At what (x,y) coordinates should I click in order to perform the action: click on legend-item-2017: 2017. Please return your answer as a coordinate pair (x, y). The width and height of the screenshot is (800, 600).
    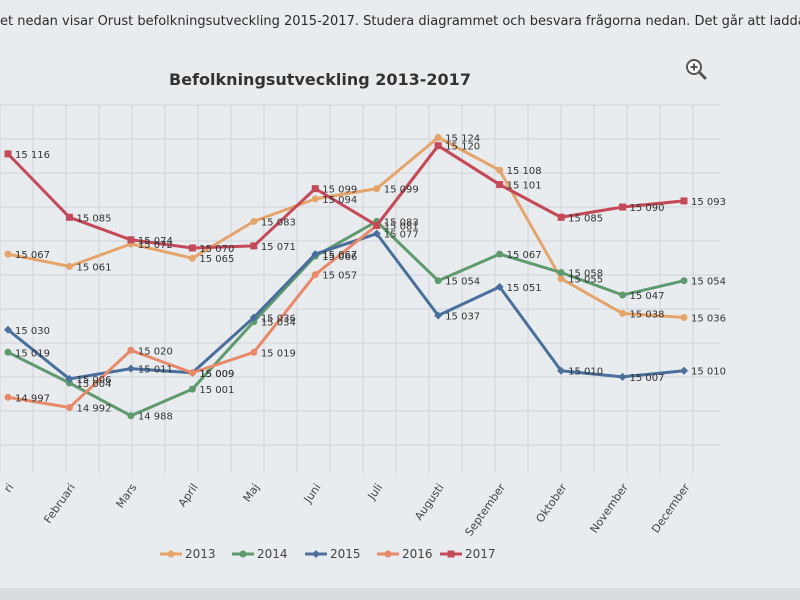
    Looking at the image, I should click on (468, 554).